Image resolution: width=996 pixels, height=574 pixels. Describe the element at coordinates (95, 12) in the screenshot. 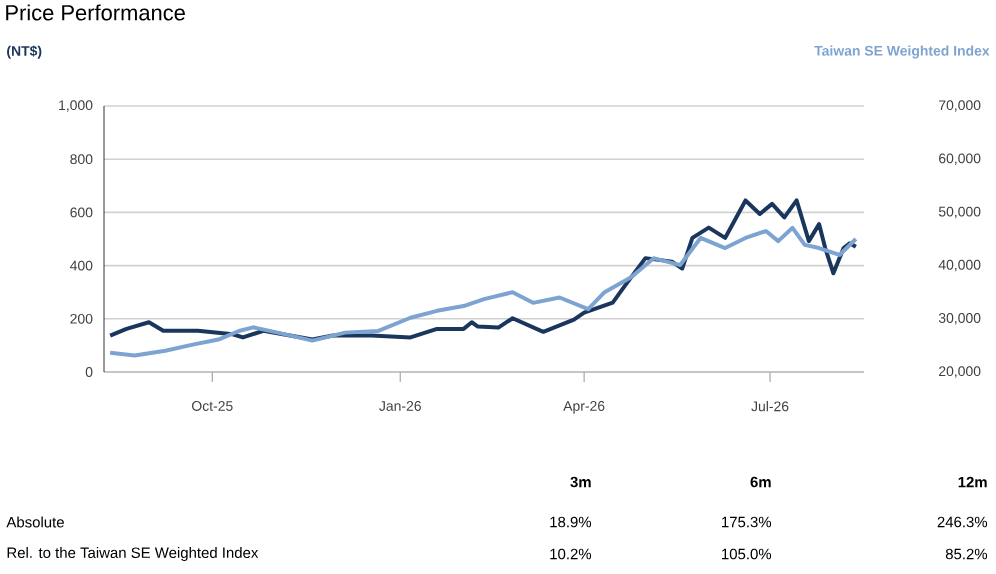

I see `chart-title: Price Performance` at that location.